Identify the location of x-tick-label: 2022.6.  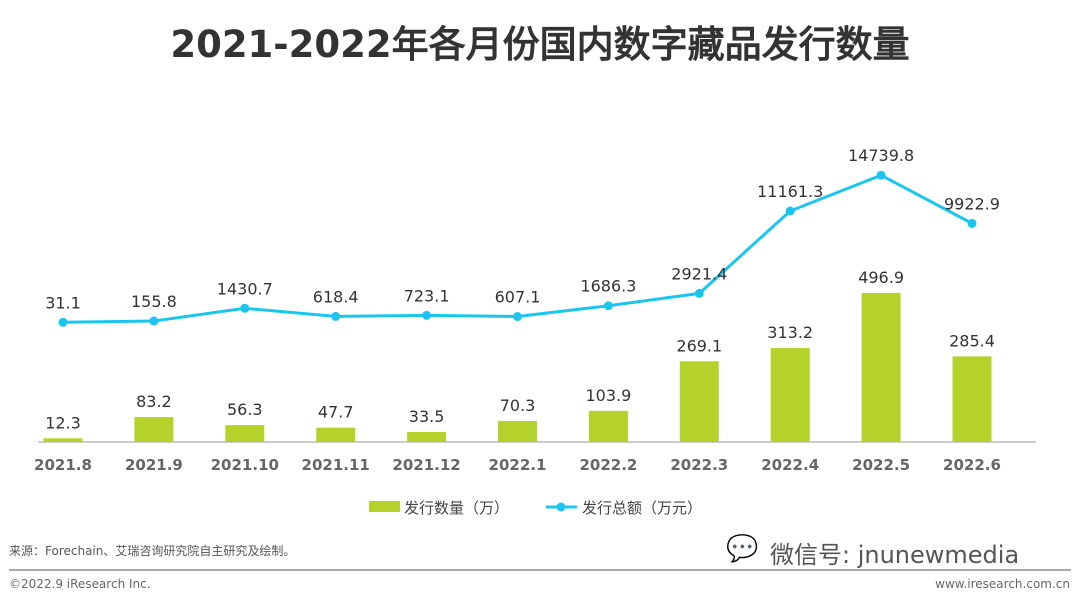
(972, 465).